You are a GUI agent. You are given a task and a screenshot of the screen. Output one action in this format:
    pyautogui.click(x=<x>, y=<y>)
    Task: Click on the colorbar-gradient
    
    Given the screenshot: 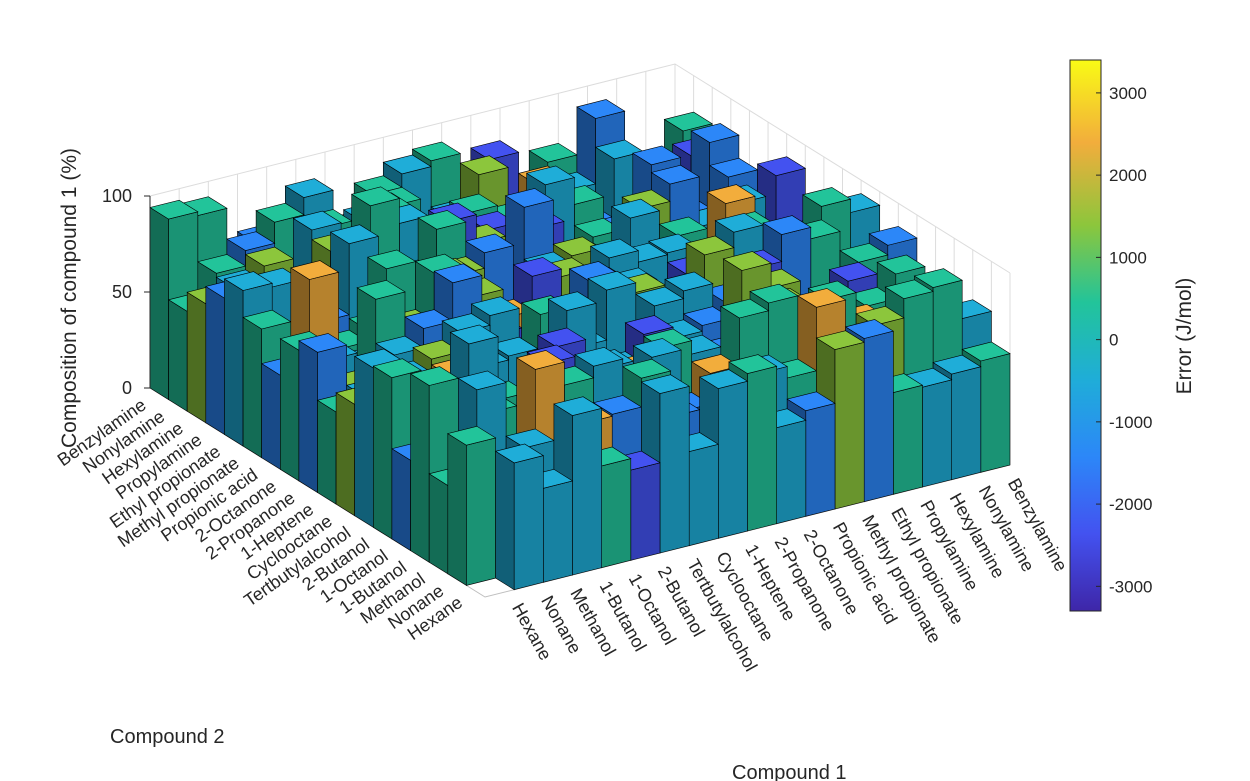 What is the action you would take?
    pyautogui.click(x=1085, y=335)
    